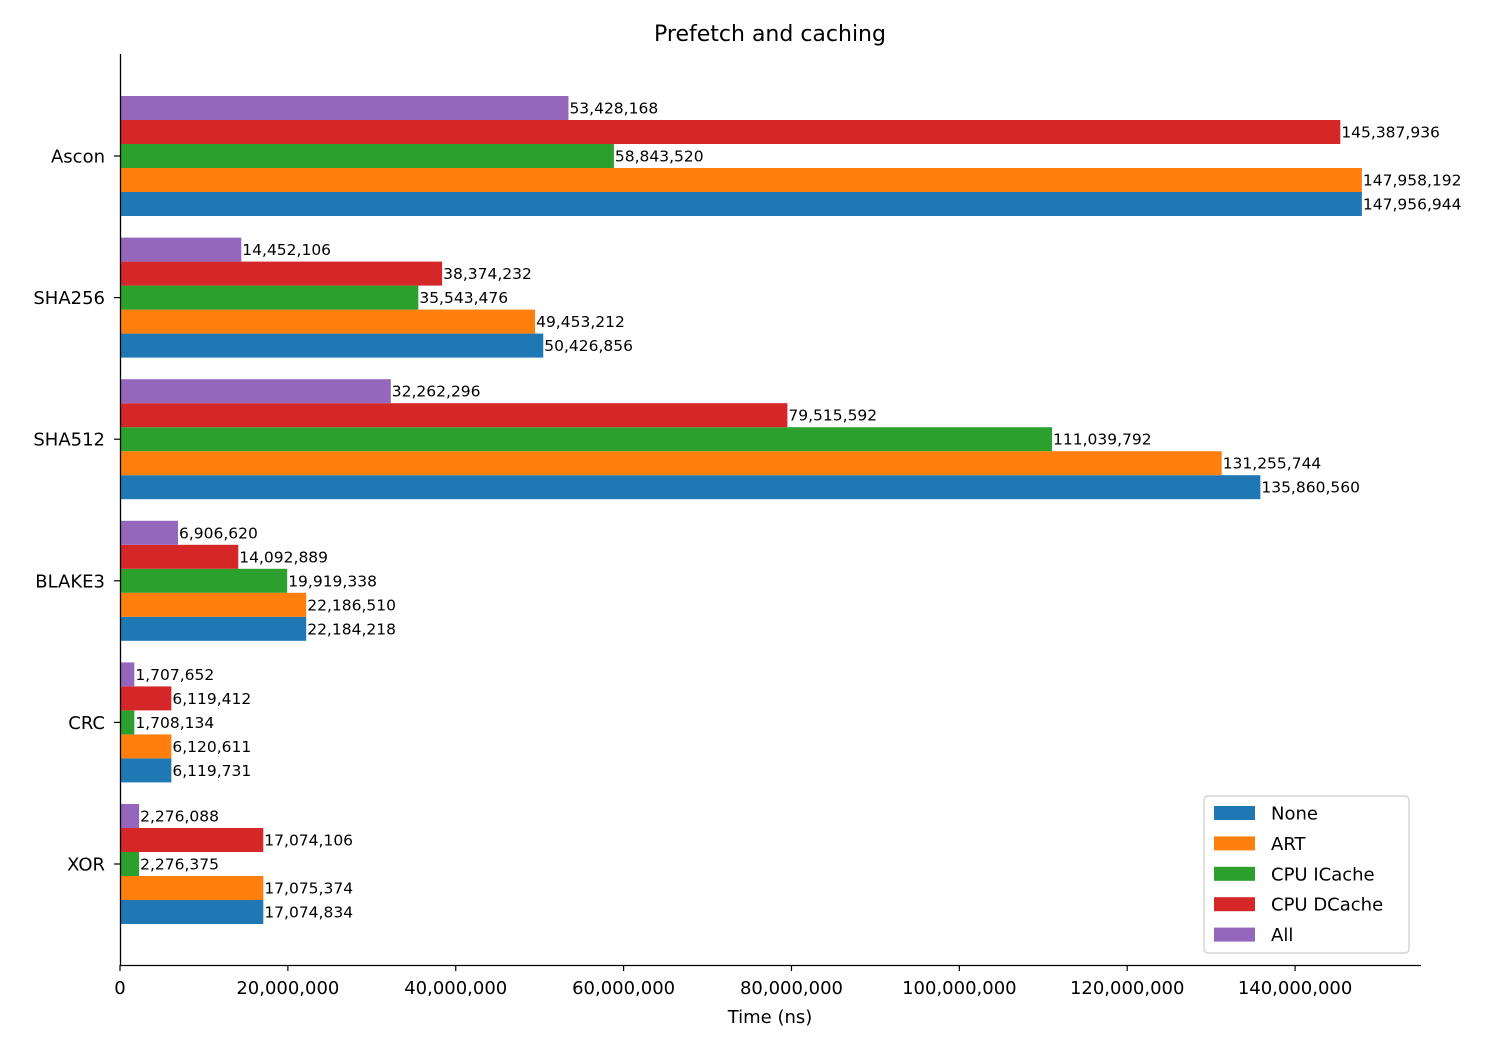 The width and height of the screenshot is (1500, 1050). Describe the element at coordinates (1295, 988) in the screenshot. I see `x-tick-label: 140,000,000` at that location.